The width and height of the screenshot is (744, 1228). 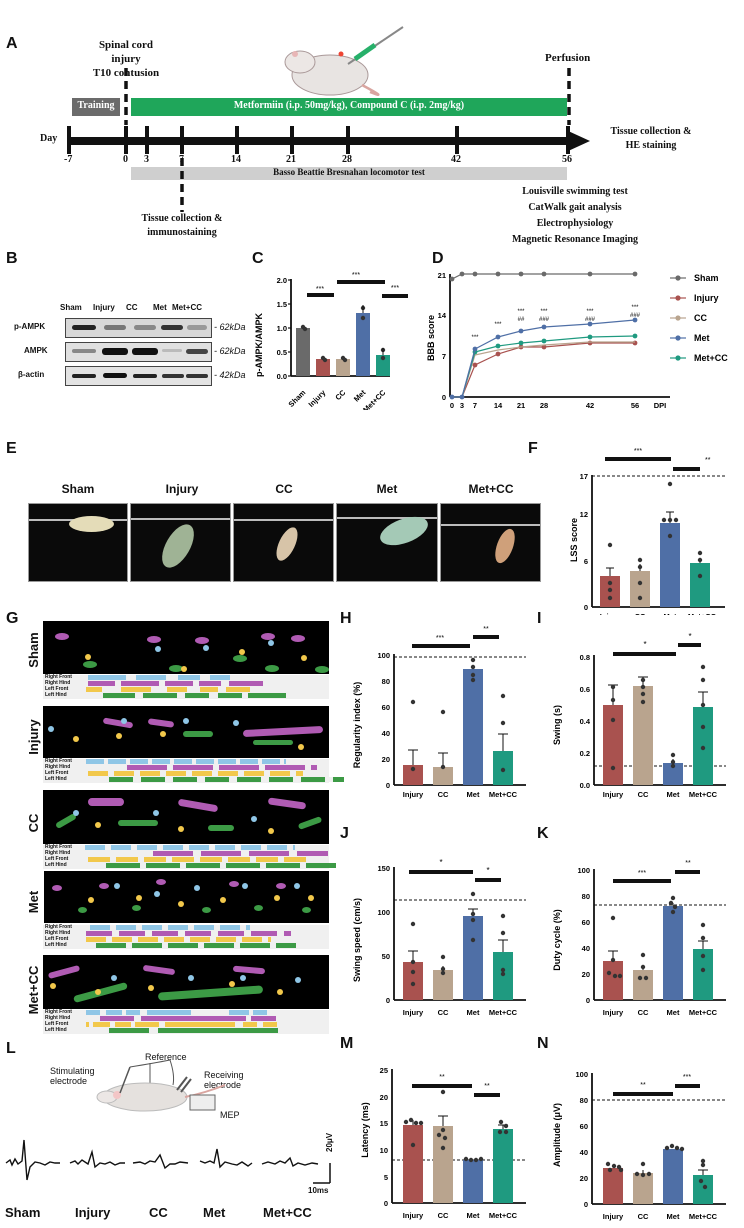 I want to click on blot-row-pampk: p-AMPK - 62kDa, so click(x=130, y=328).